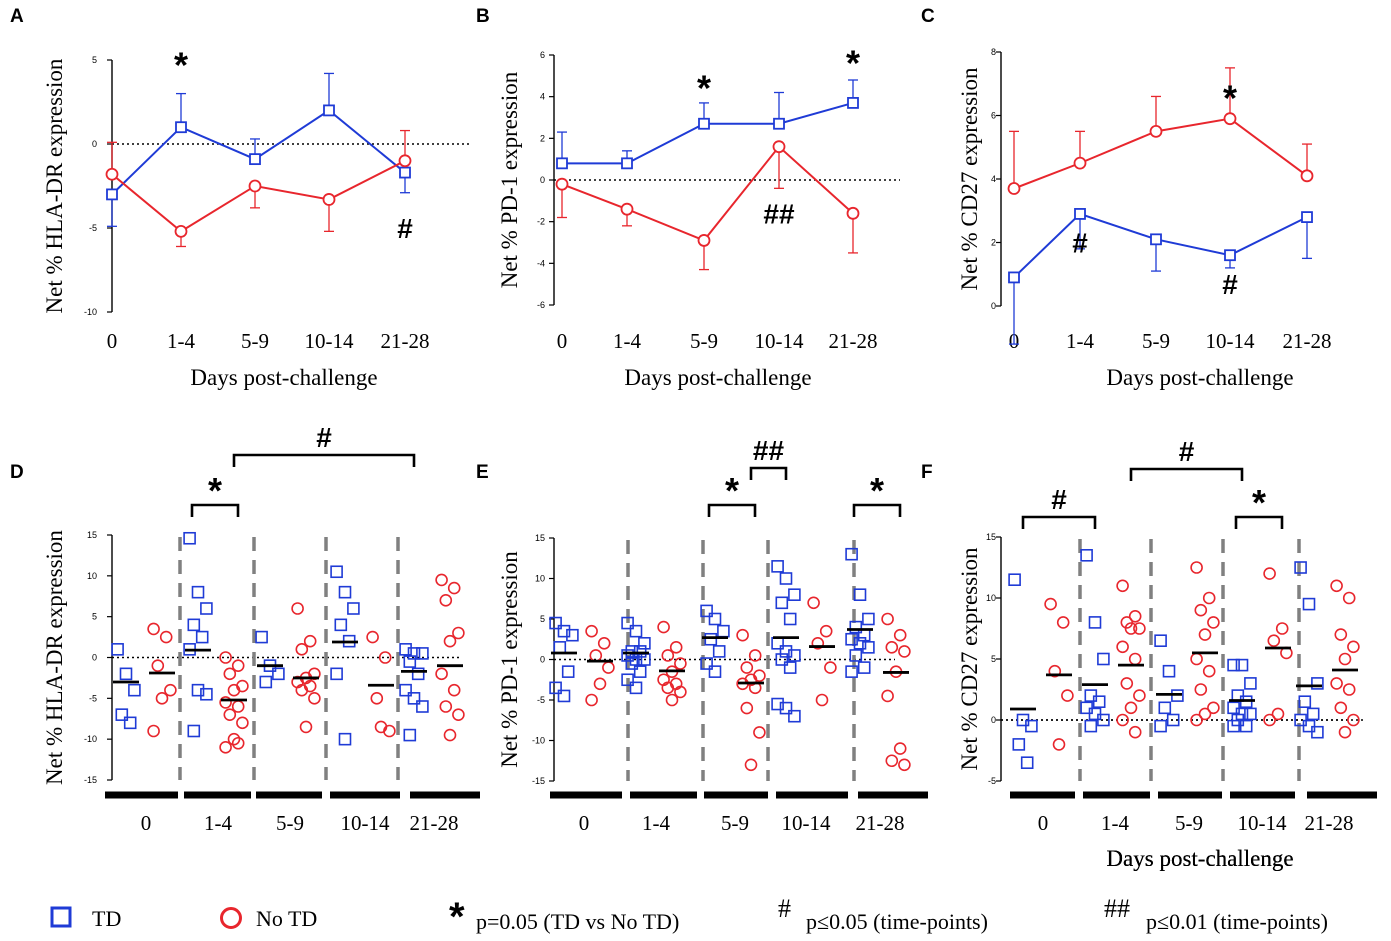 This screenshot has width=1391, height=941. I want to click on scatter-points, so click(288, 642).